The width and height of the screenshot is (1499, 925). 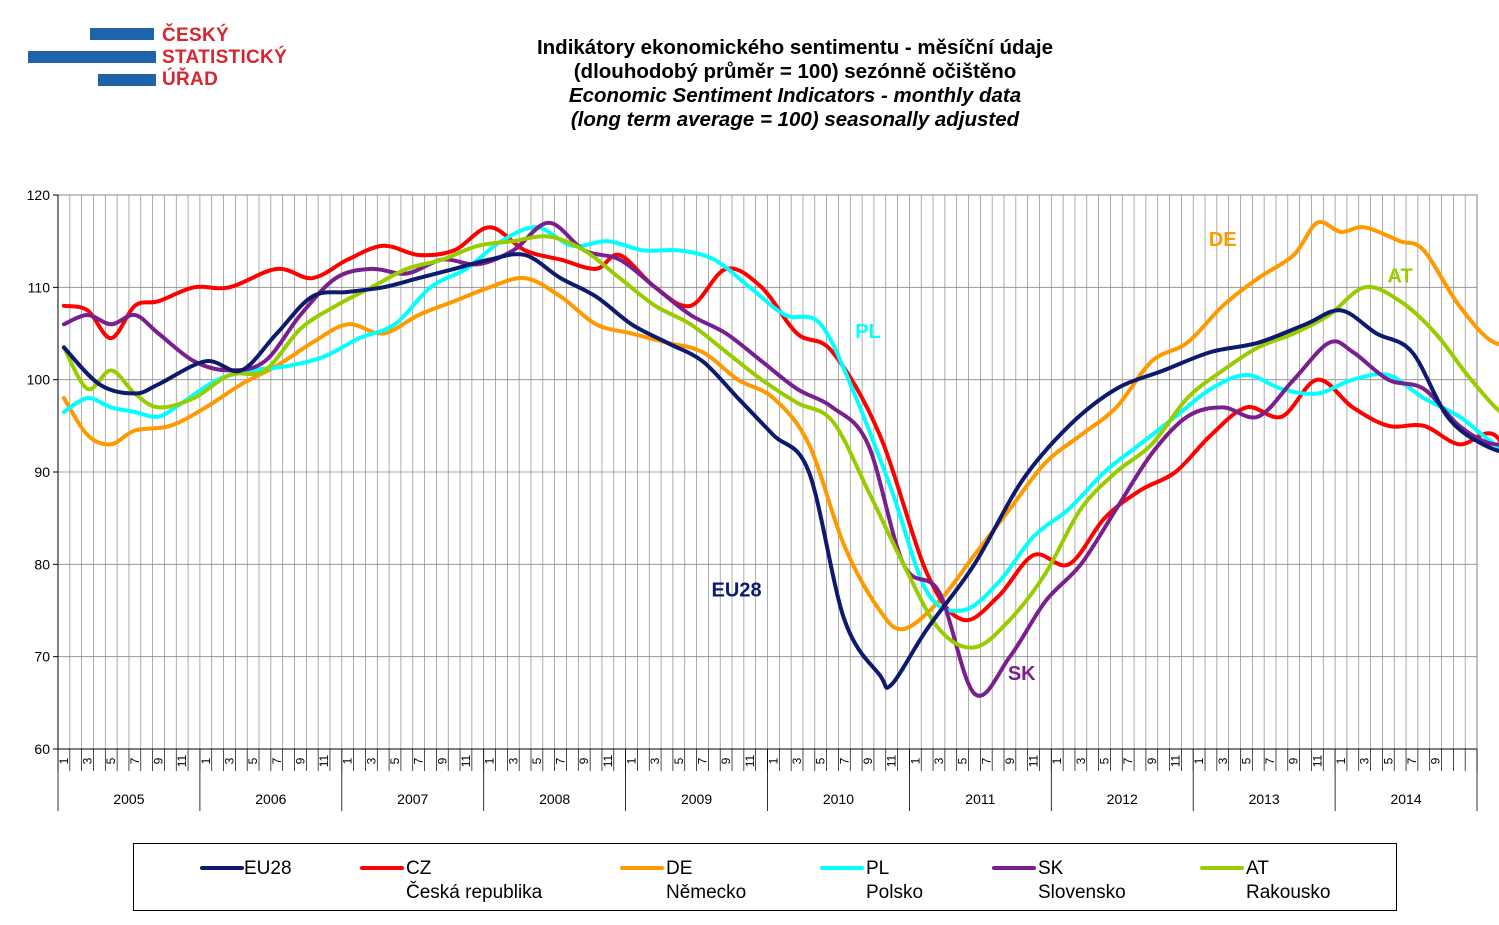 What do you see at coordinates (554, 799) in the screenshot?
I see `x-year-label: 2008` at bounding box center [554, 799].